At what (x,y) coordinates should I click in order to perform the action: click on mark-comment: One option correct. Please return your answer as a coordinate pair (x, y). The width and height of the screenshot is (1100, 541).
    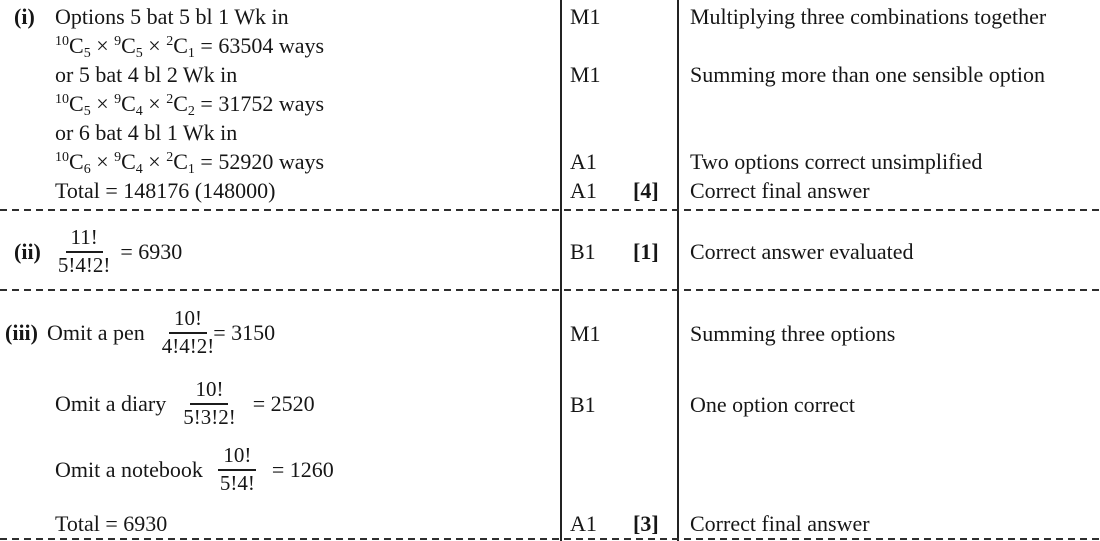
    Looking at the image, I should click on (772, 404).